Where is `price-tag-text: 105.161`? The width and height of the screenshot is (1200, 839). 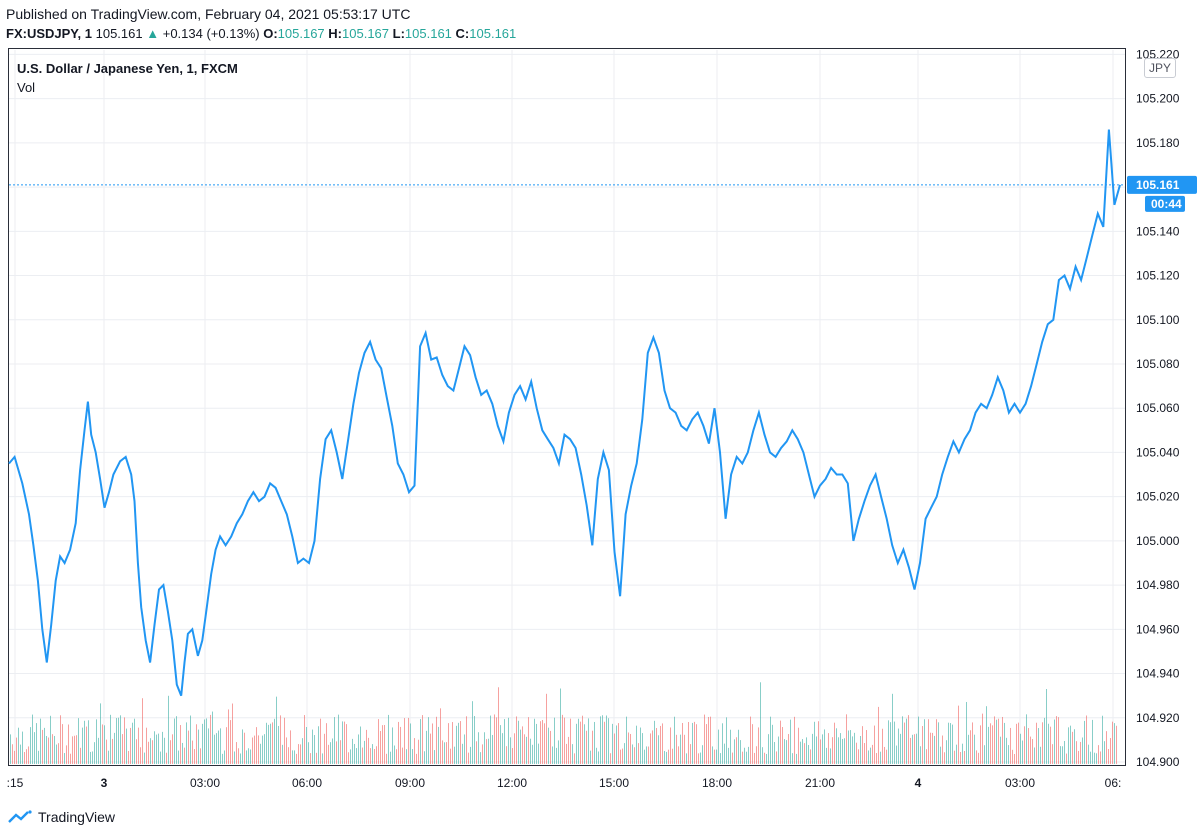
price-tag-text: 105.161 is located at coordinates (1158, 185).